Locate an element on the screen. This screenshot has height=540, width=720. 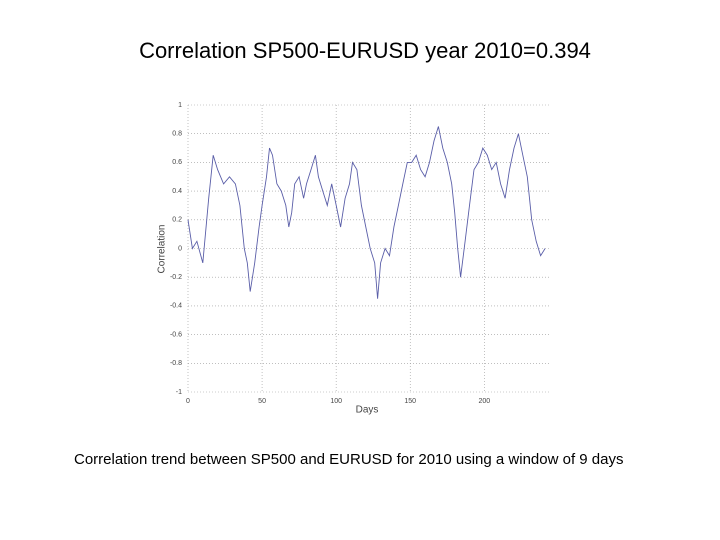
y-tick-label: -0.2 is located at coordinates (176, 277).